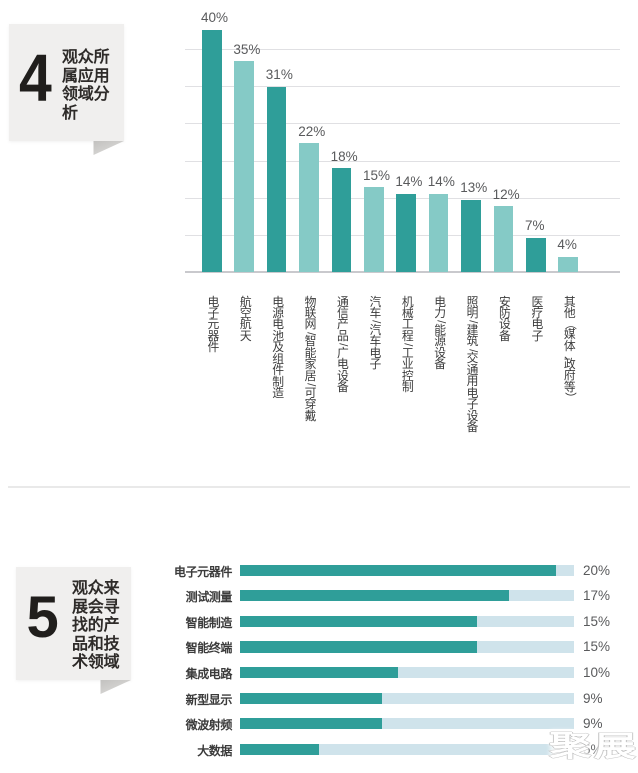 This screenshot has width=638, height=773. I want to click on bar-电源电池及组件制造, so click(276, 179).